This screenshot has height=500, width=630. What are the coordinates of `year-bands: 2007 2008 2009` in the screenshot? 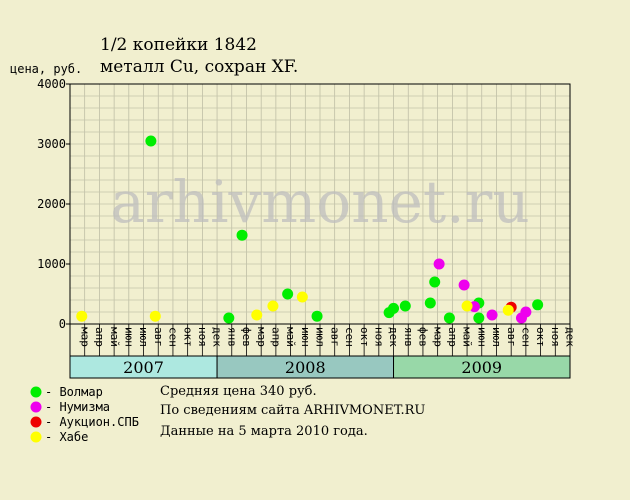 It's located at (320, 367).